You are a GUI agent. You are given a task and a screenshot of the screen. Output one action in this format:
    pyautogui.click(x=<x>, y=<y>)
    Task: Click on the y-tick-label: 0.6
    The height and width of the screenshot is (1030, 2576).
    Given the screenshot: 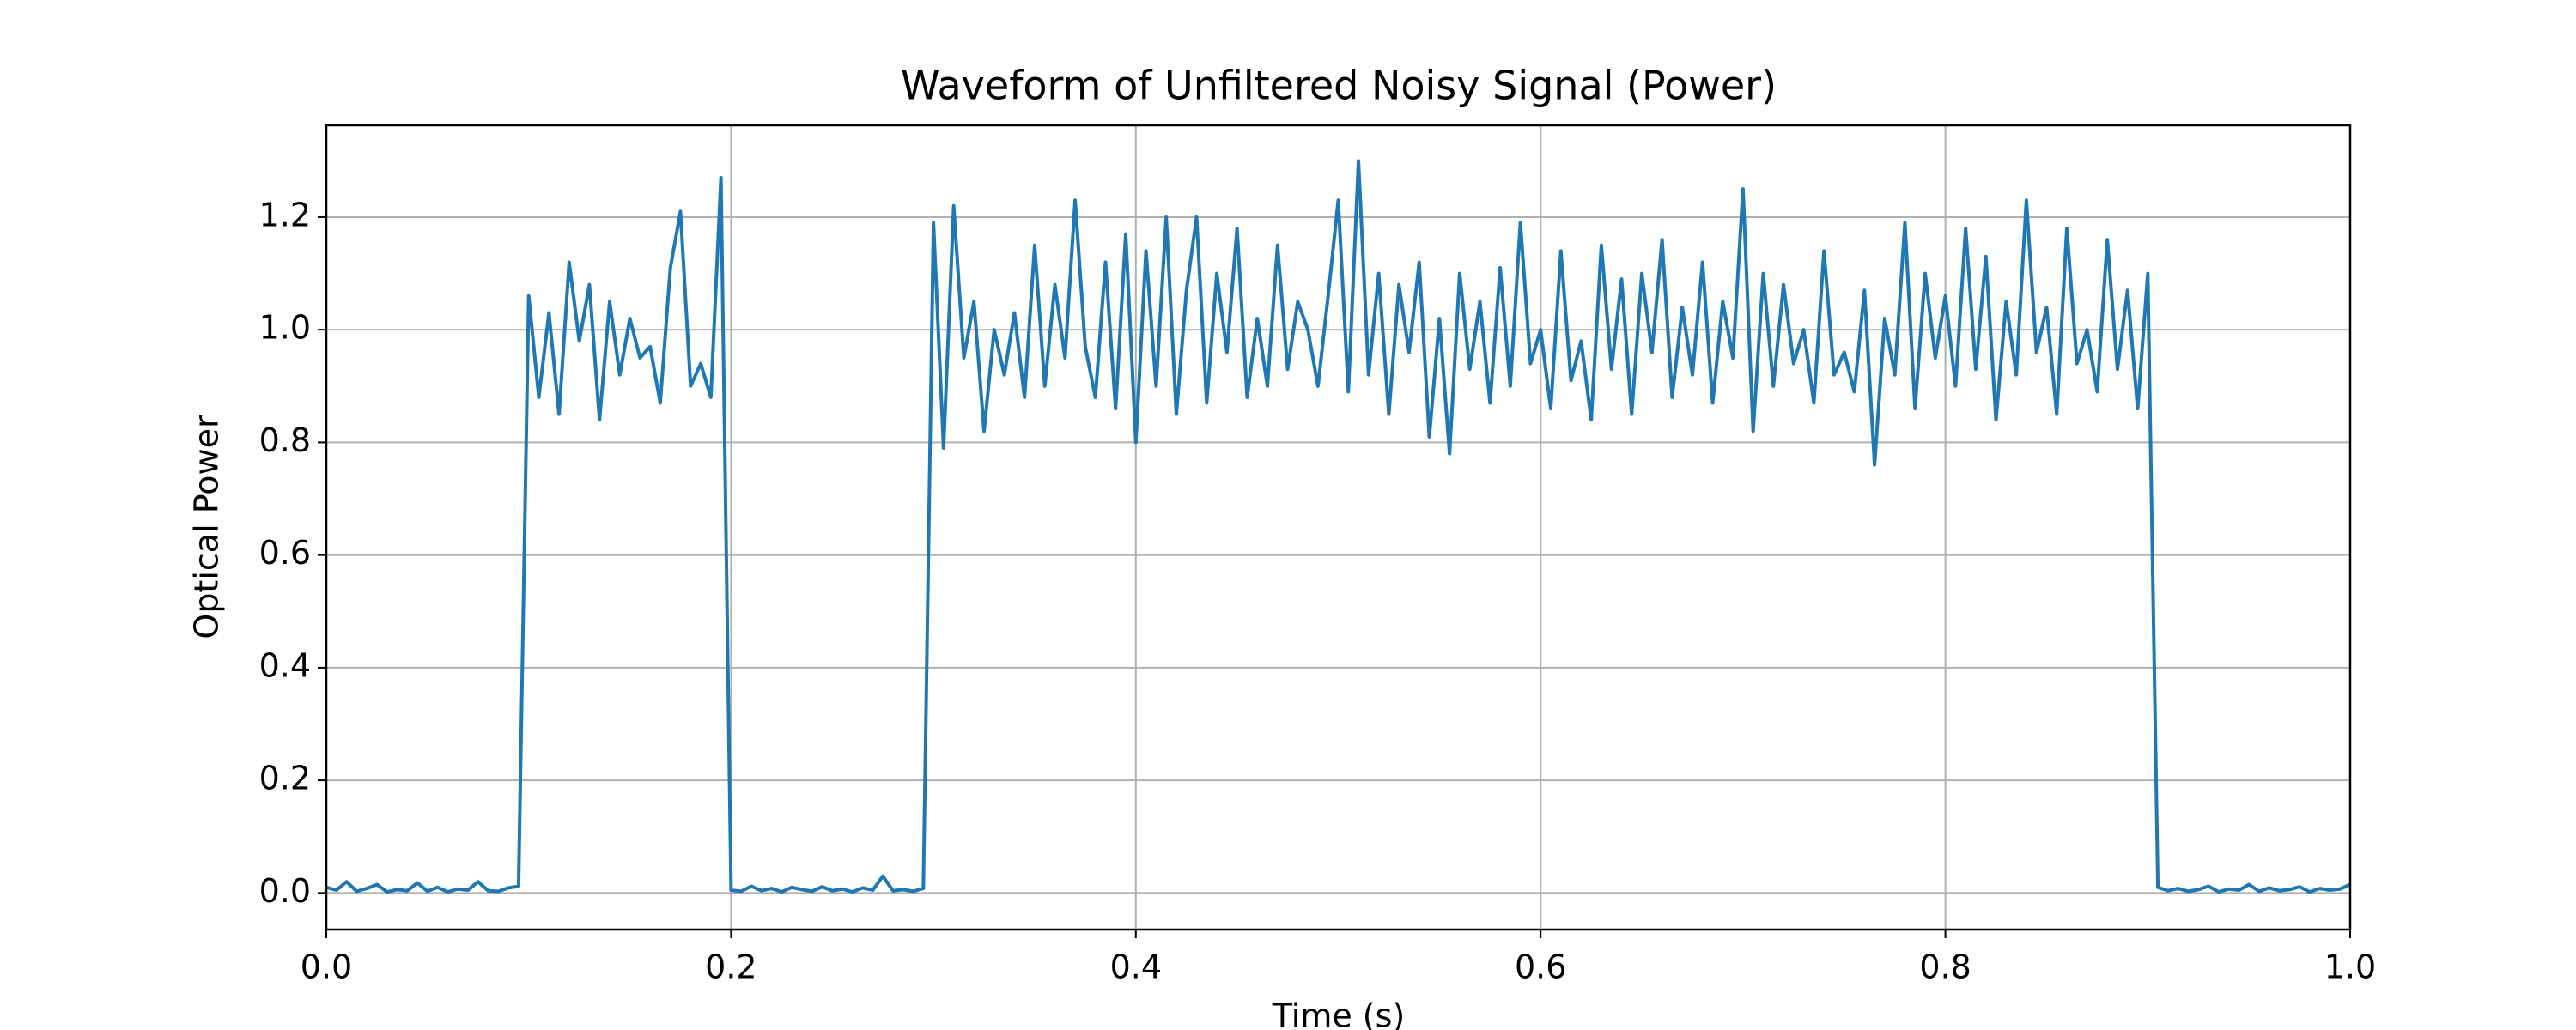 What is the action you would take?
    pyautogui.click(x=285, y=553)
    